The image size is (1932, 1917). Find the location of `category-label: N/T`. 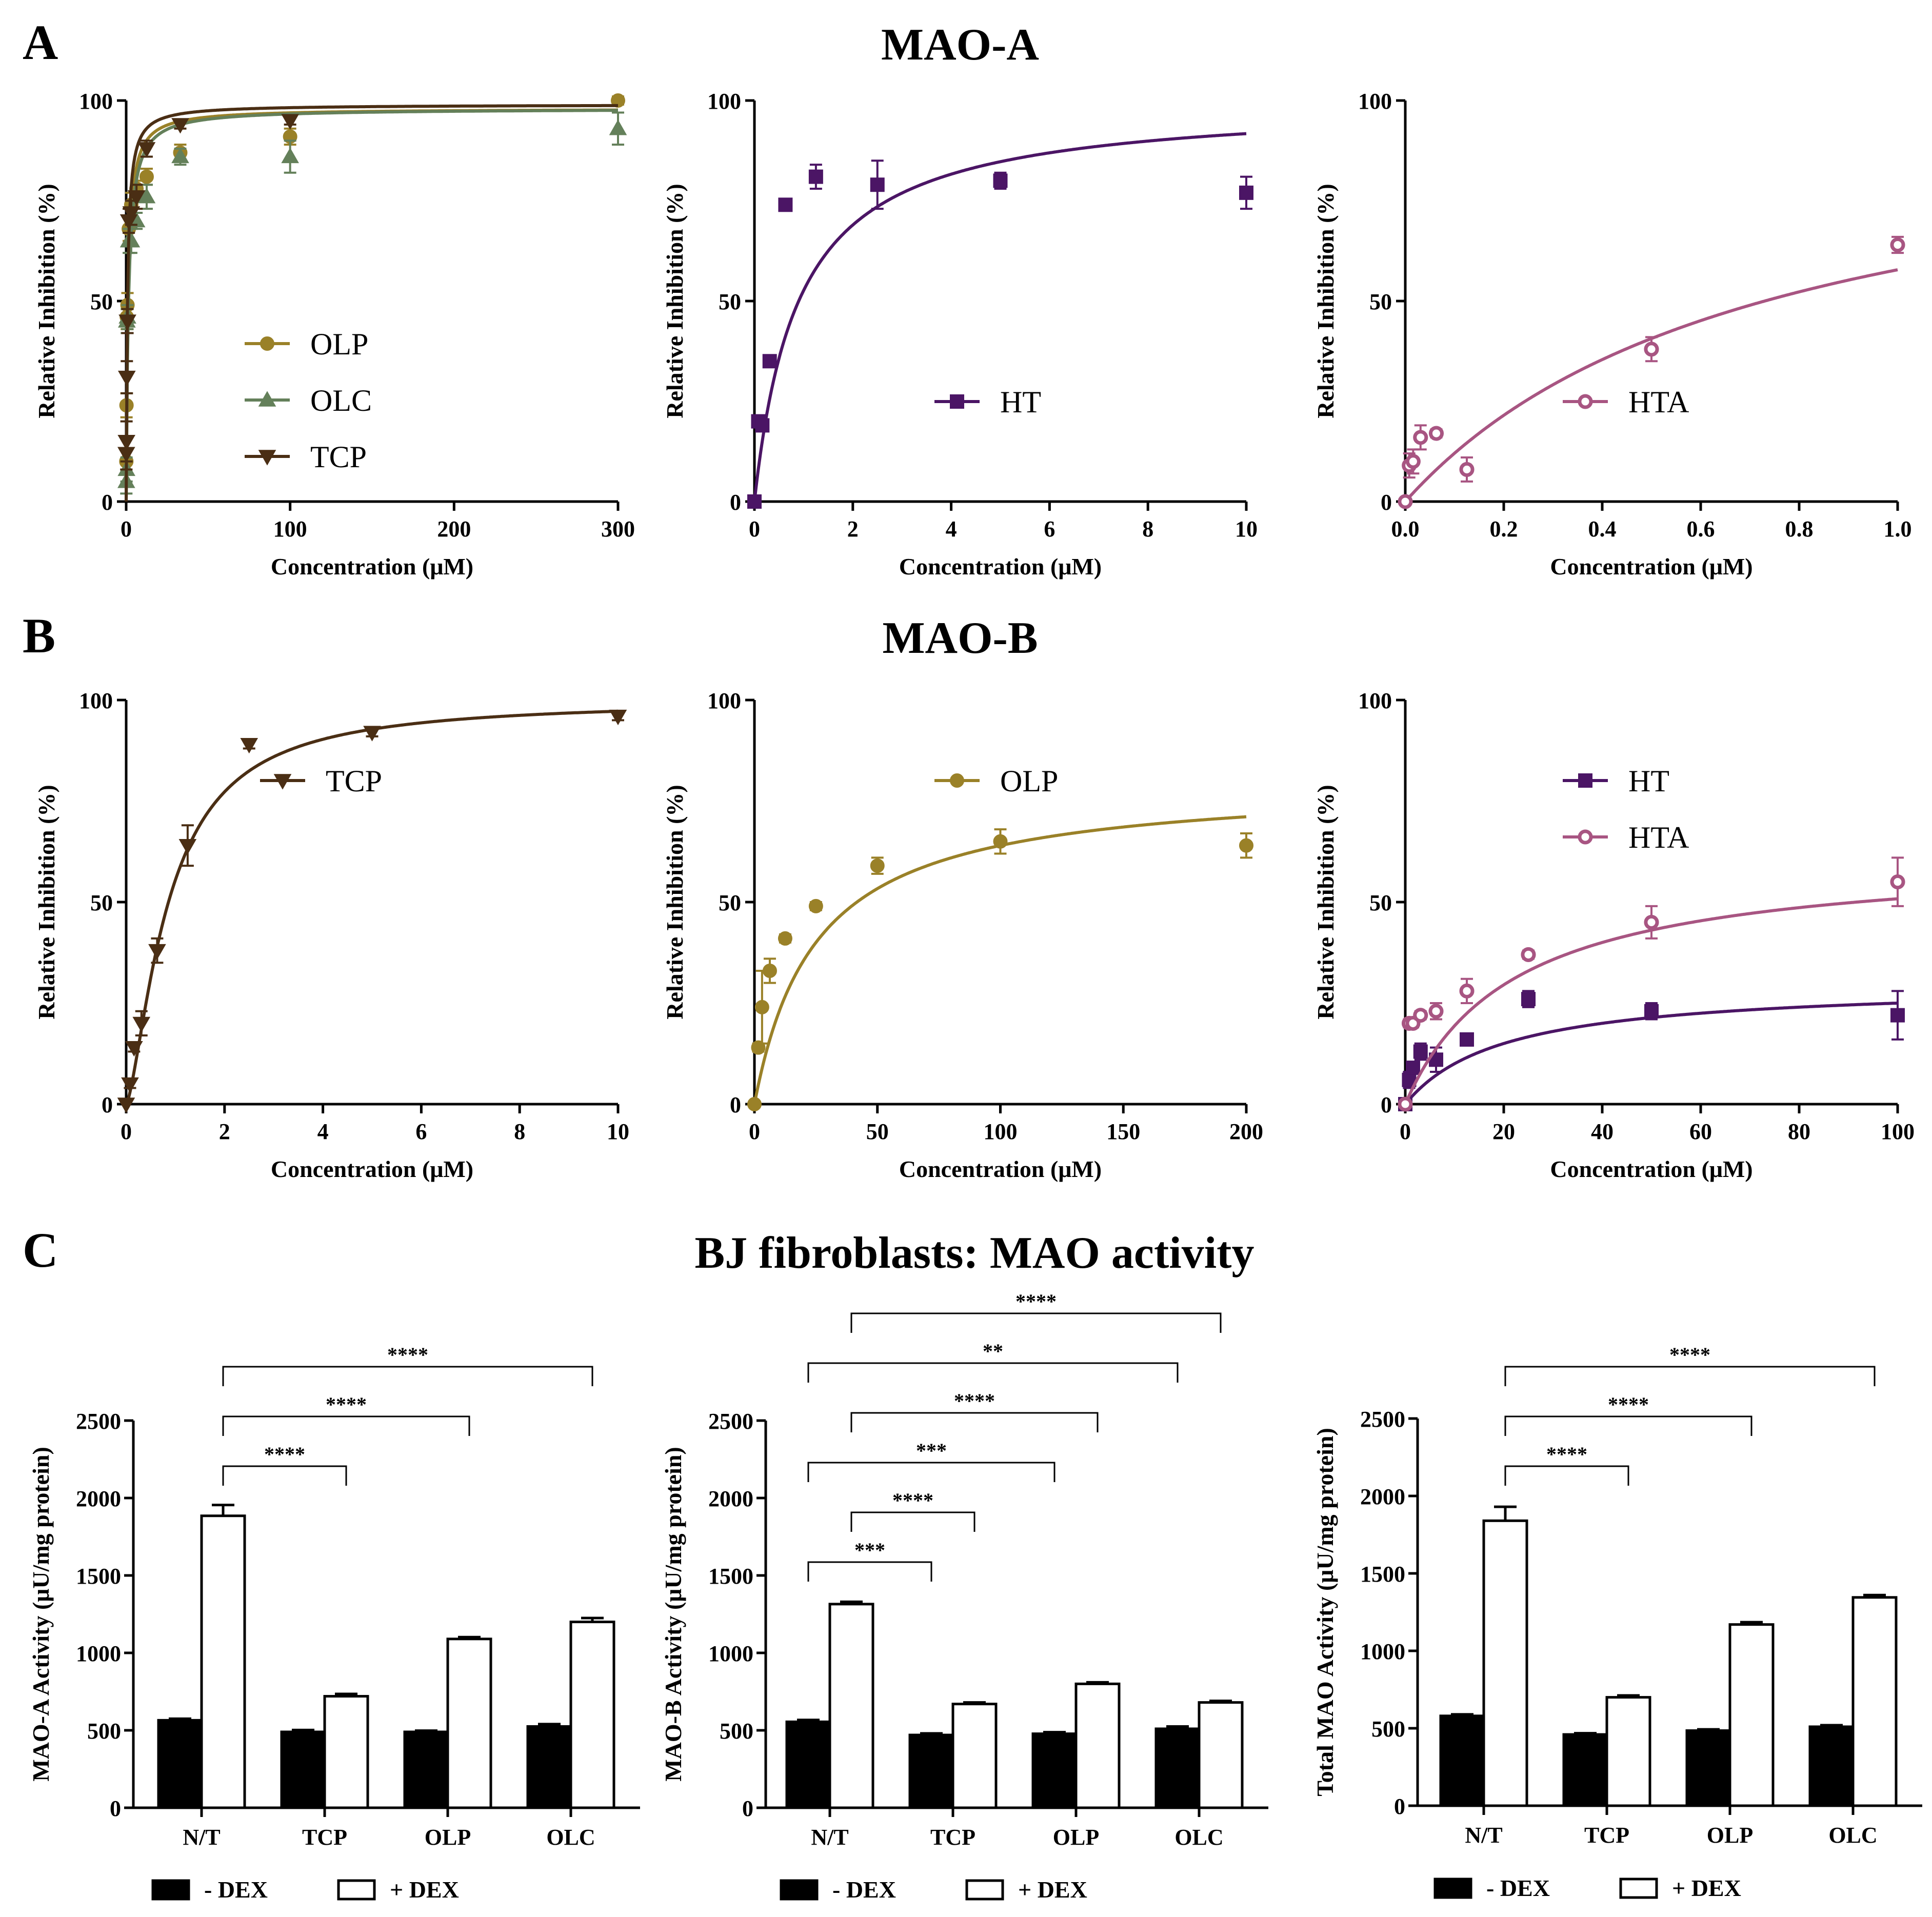

category-label: N/T is located at coordinates (1484, 1835).